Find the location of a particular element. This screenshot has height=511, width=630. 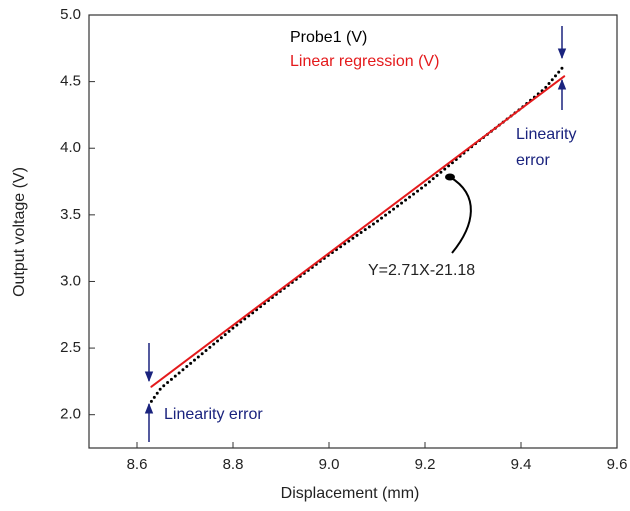

y-tick-label: 3.5 is located at coordinates (70, 214).